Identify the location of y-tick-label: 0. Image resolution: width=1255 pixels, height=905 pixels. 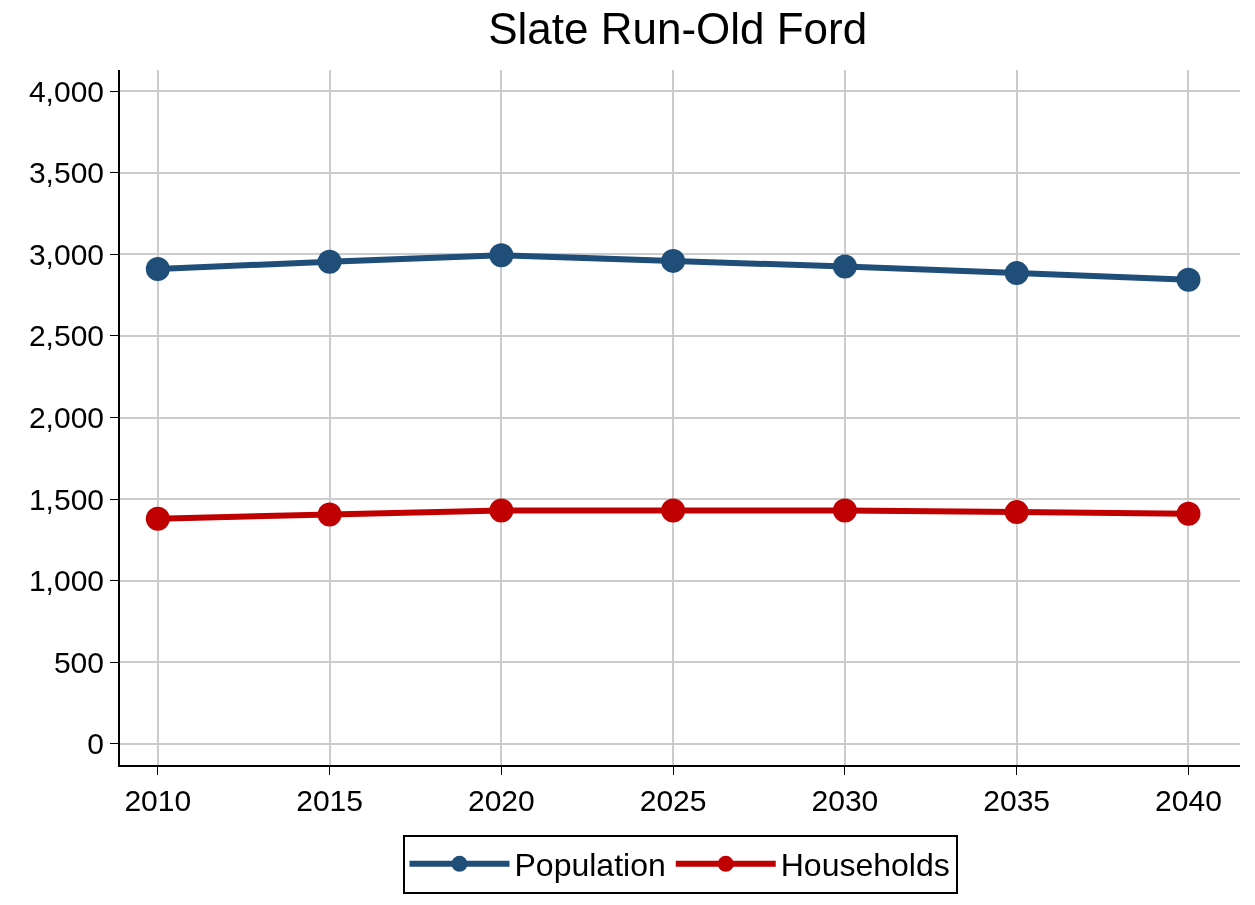
(95, 744).